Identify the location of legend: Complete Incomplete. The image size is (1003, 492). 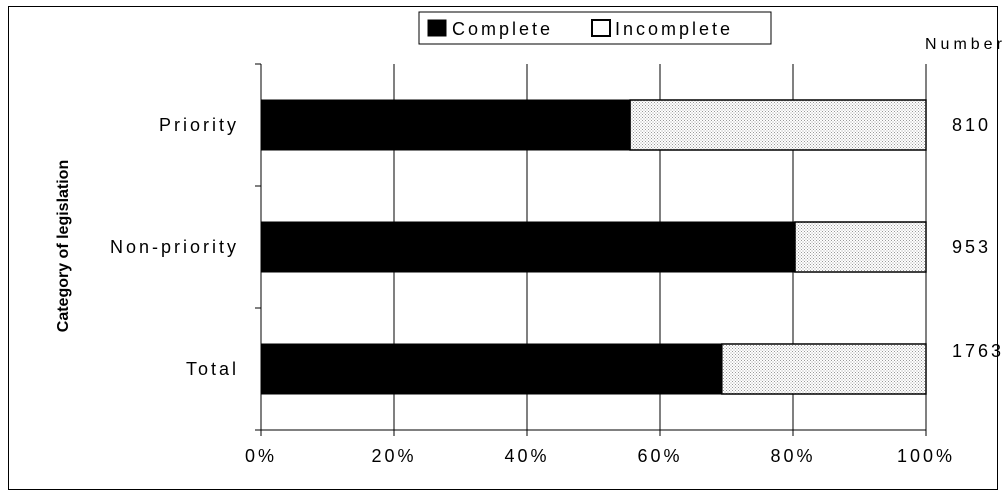
(595, 28).